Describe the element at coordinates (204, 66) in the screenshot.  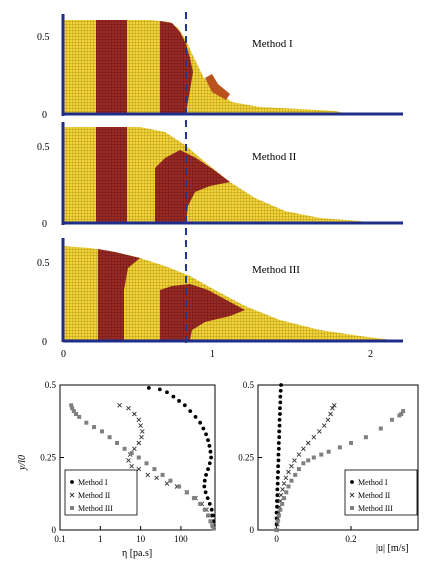
I see `granular-mass` at that location.